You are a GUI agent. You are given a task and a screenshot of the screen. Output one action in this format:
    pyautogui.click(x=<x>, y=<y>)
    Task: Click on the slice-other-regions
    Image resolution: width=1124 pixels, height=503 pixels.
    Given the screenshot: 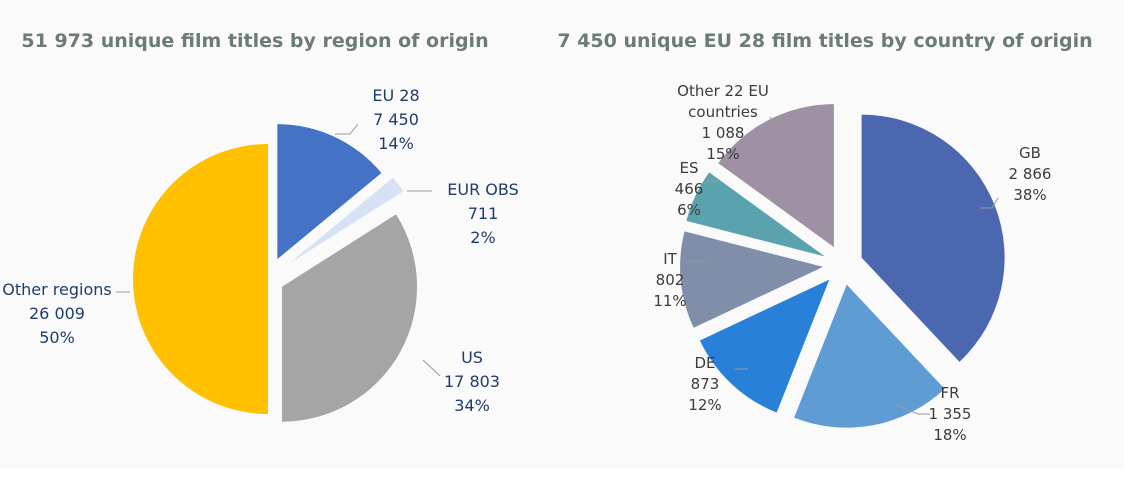 What is the action you would take?
    pyautogui.click(x=200, y=279)
    